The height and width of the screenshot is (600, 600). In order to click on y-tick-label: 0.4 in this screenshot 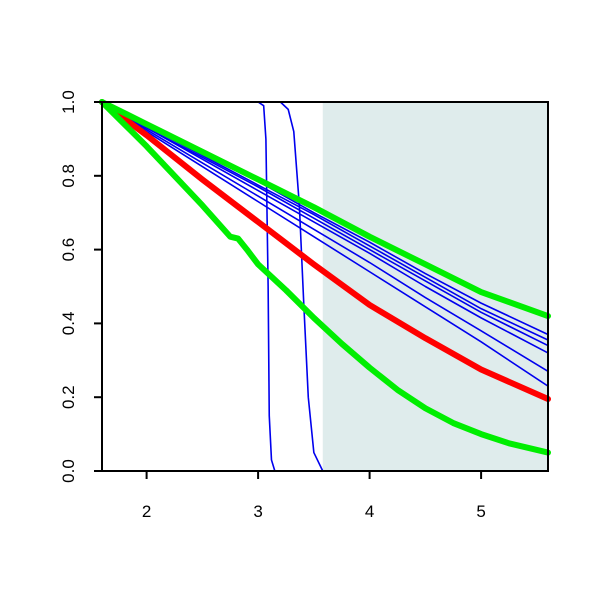, I will do `click(68, 324)`.